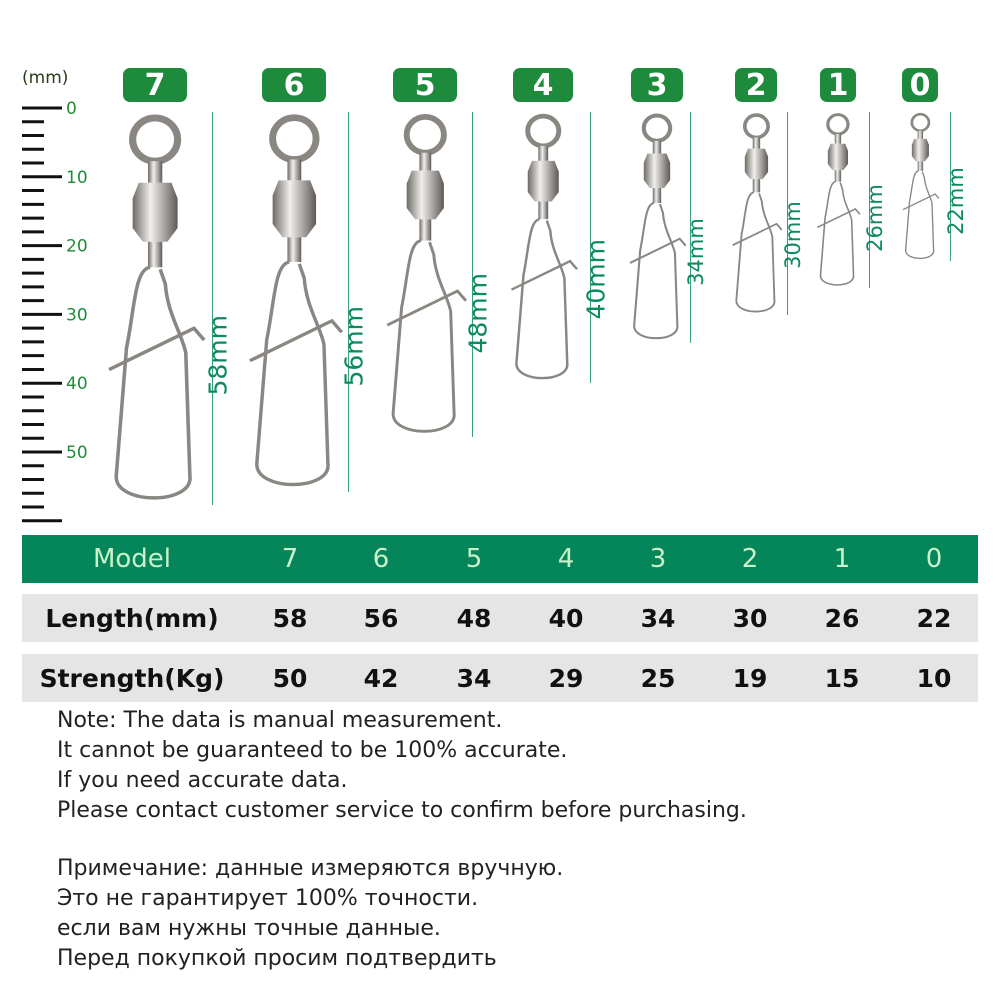 The image size is (1000, 1000). Describe the element at coordinates (77, 453) in the screenshot. I see `ruler-tick-label: 50` at that location.